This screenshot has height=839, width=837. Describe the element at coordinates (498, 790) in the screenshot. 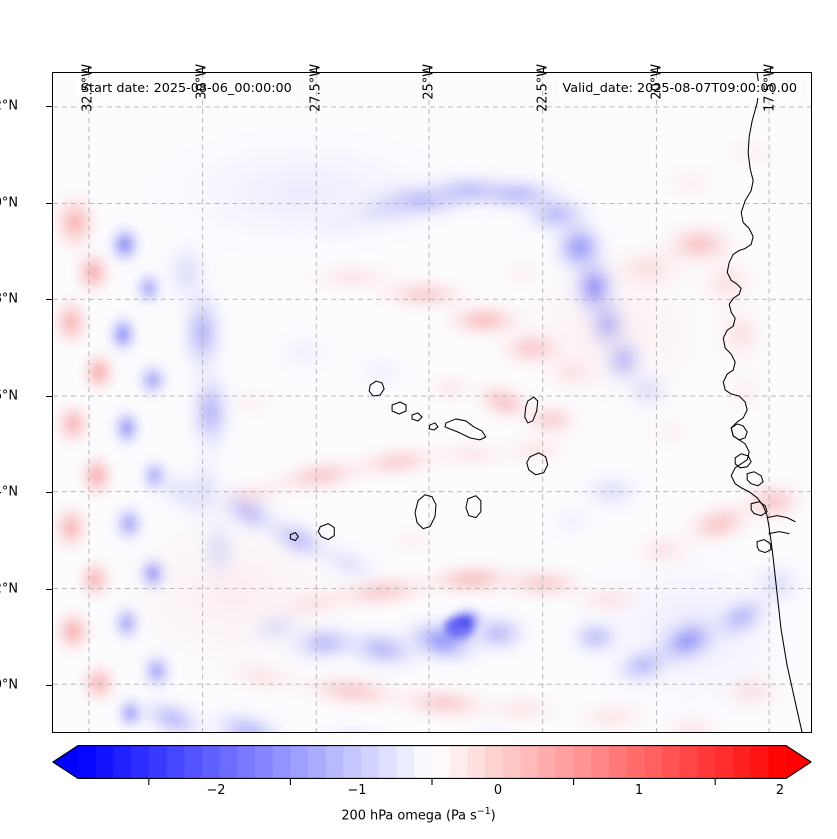

I see `colorbar-tick-zero: 0` at that location.